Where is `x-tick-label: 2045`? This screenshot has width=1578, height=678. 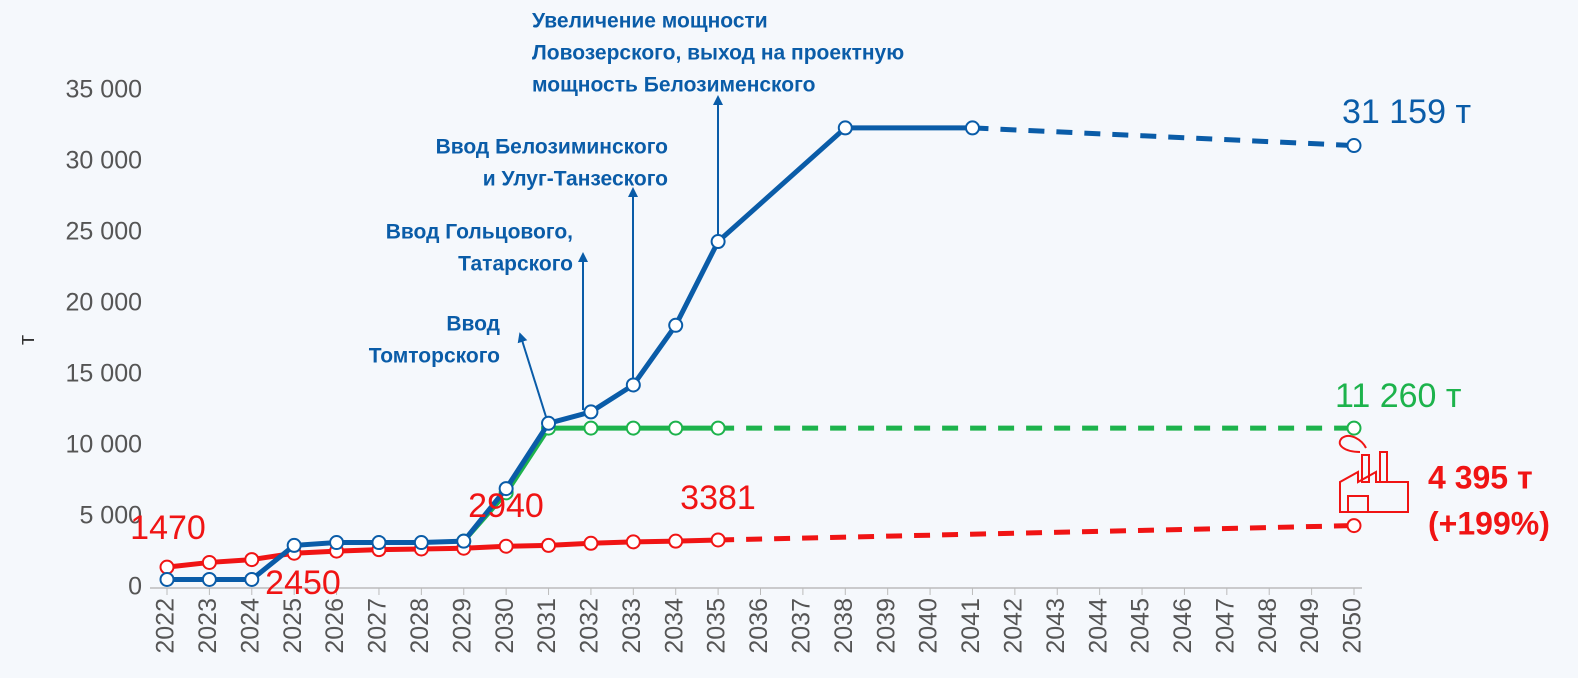 x-tick-label: 2045 is located at coordinates (1141, 626).